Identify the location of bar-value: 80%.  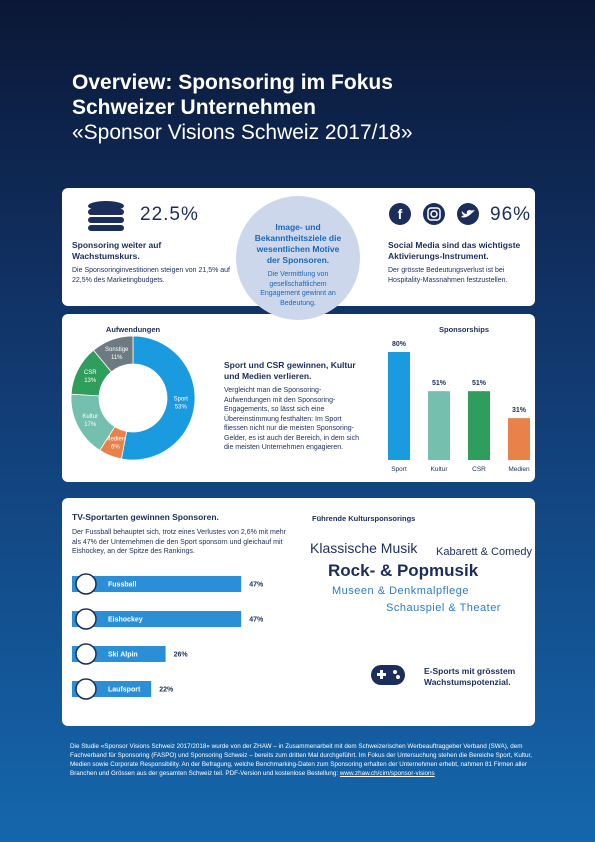
(399, 344).